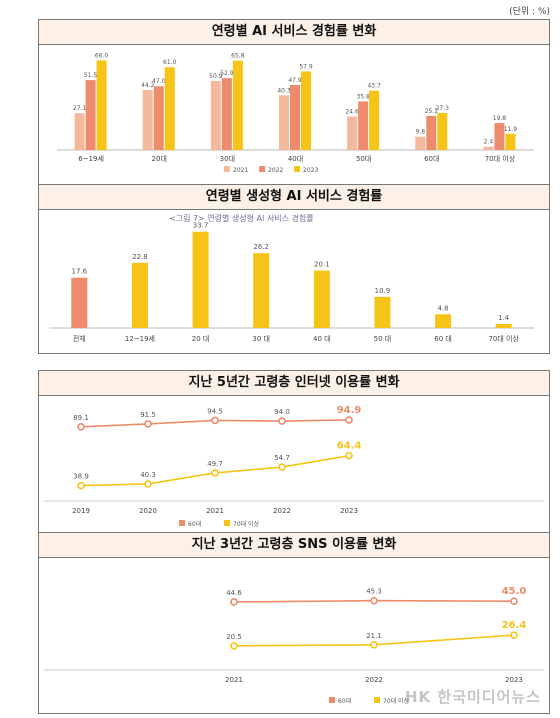 The width and height of the screenshot is (560, 718). Describe the element at coordinates (261, 339) in the screenshot. I see `x-tick-label: 30 대` at that location.